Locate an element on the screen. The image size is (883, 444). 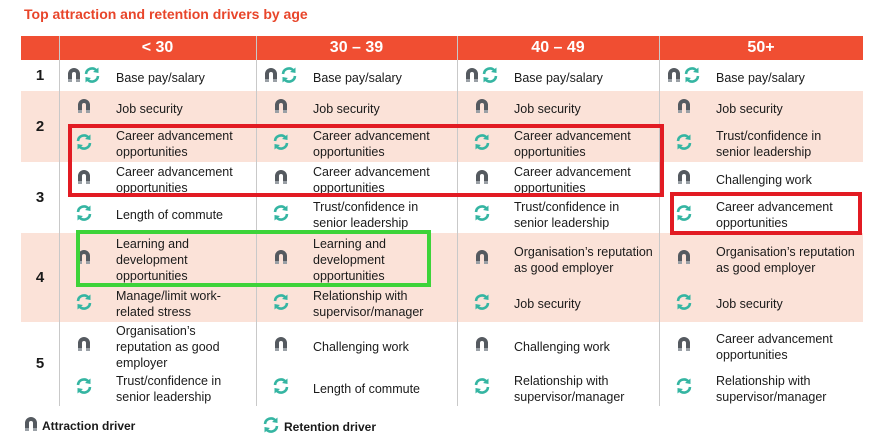
column-header: 50+ is located at coordinates (761, 47).